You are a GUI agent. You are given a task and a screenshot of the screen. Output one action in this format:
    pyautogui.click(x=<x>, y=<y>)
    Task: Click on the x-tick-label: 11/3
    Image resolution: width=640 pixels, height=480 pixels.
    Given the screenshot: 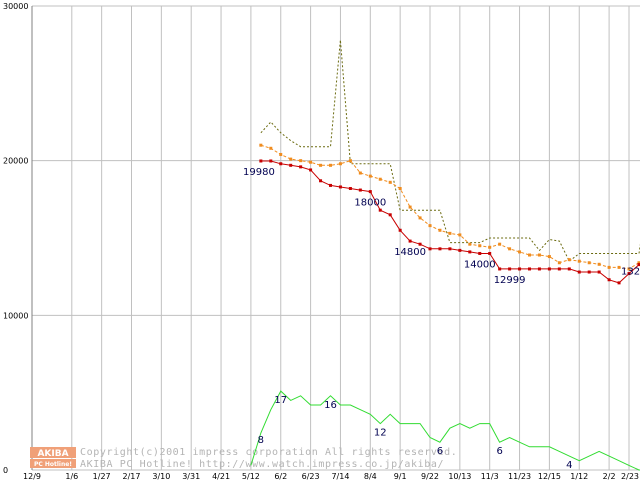 What is the action you would take?
    pyautogui.click(x=490, y=476)
    